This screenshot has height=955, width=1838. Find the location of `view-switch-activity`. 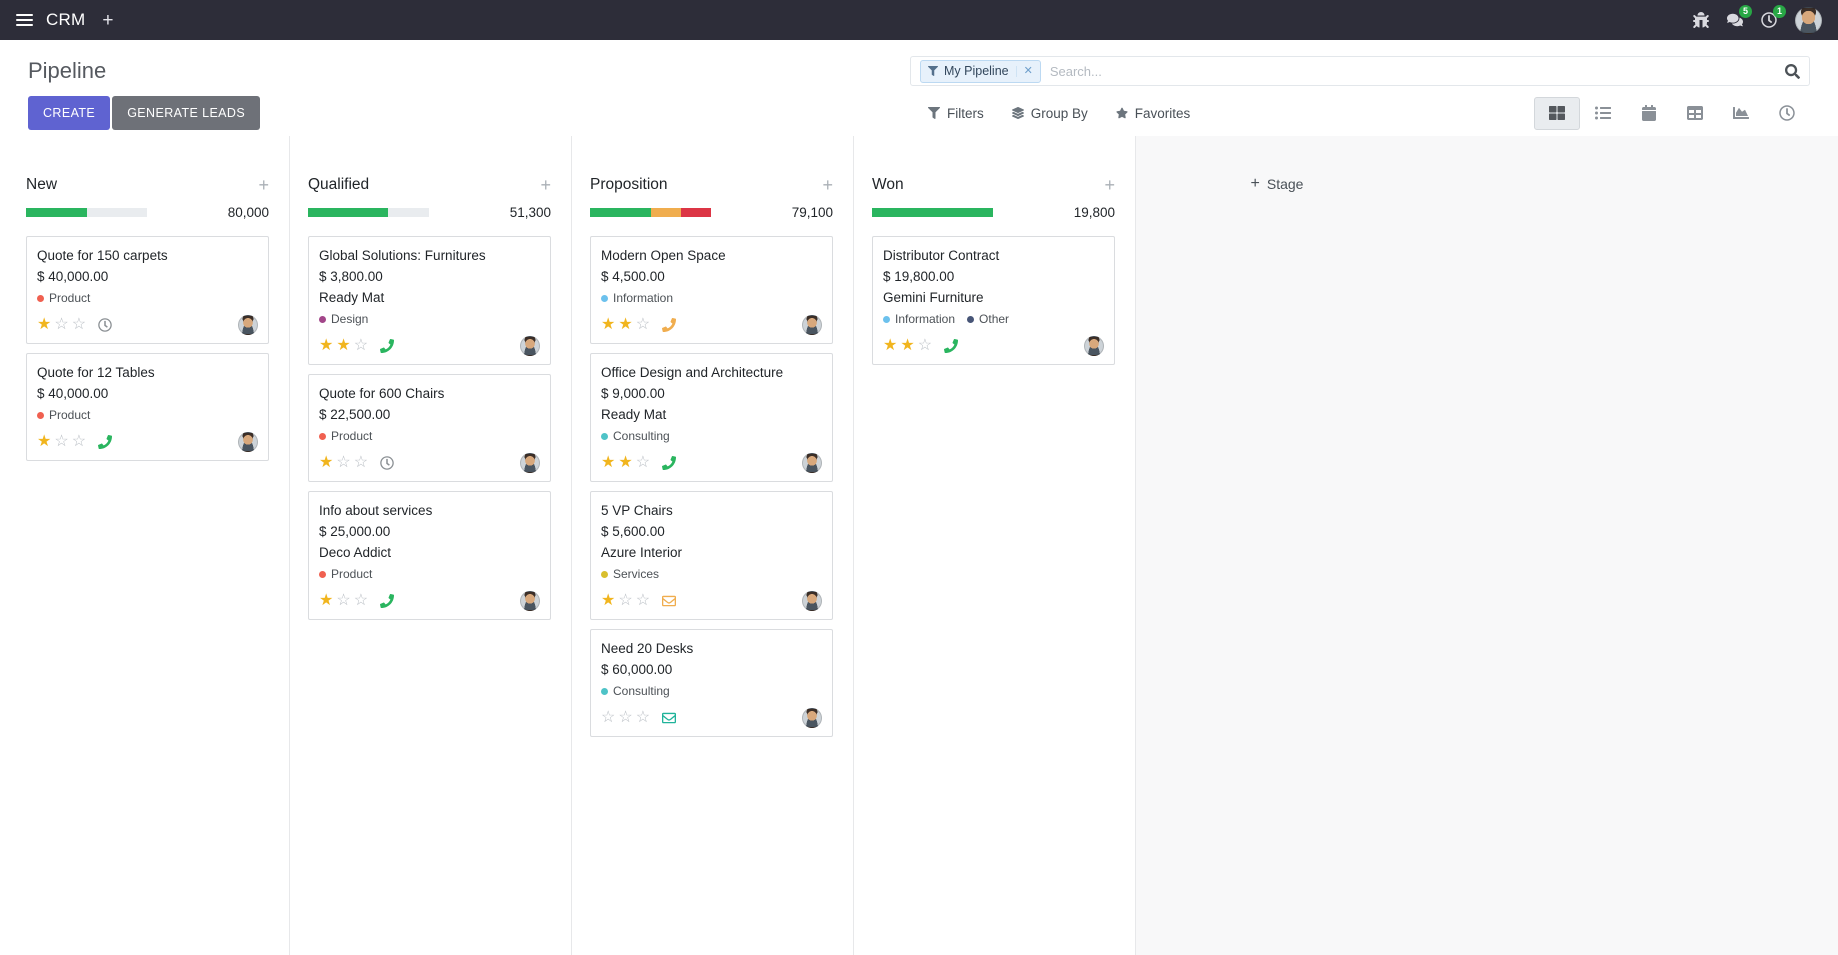

view-switch-activity is located at coordinates (1787, 113).